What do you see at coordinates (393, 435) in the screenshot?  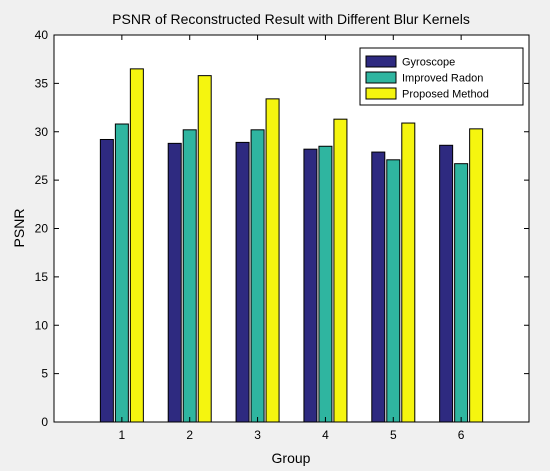 I see `x-tick-label: 5` at bounding box center [393, 435].